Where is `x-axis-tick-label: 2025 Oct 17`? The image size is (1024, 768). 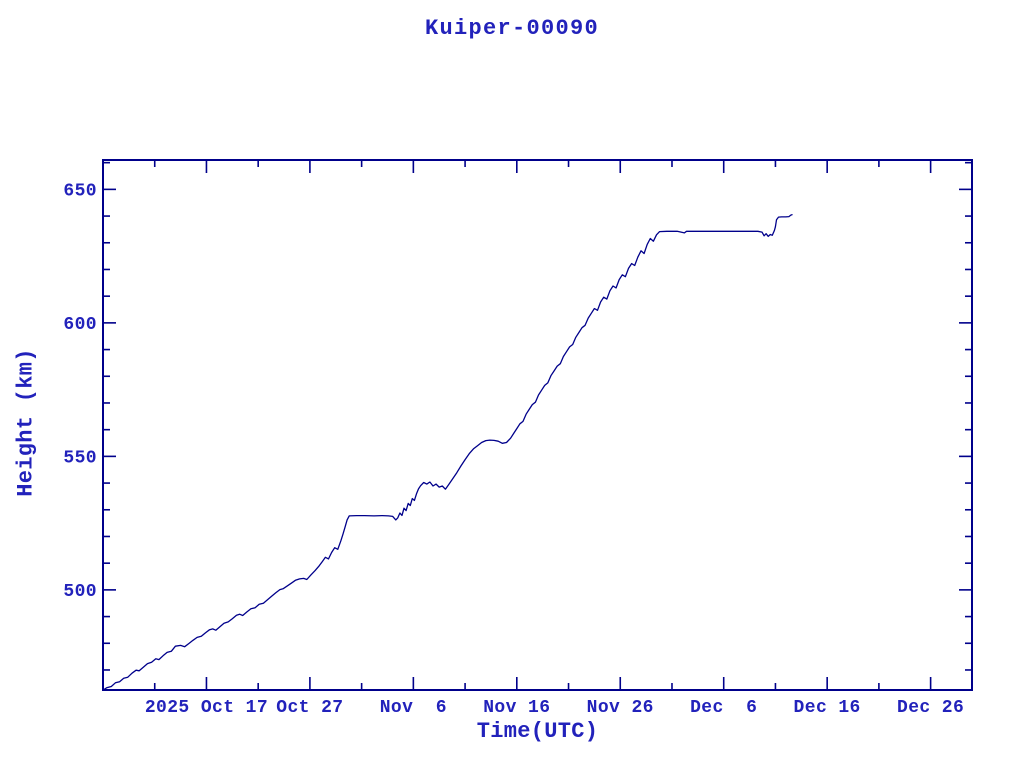
x-axis-tick-label: 2025 Oct 17 is located at coordinates (206, 708).